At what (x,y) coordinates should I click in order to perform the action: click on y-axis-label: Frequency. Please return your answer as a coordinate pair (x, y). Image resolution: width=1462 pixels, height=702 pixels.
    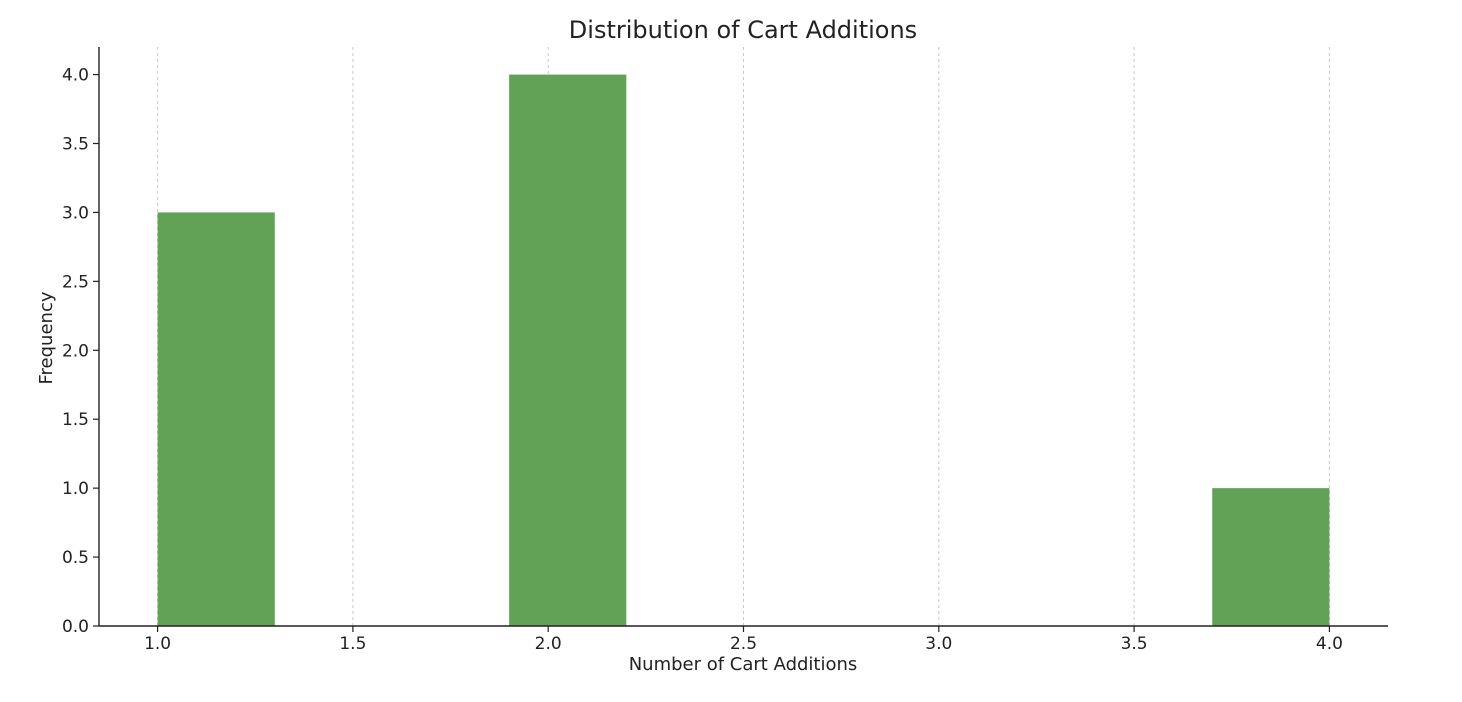
    Looking at the image, I should click on (46, 337).